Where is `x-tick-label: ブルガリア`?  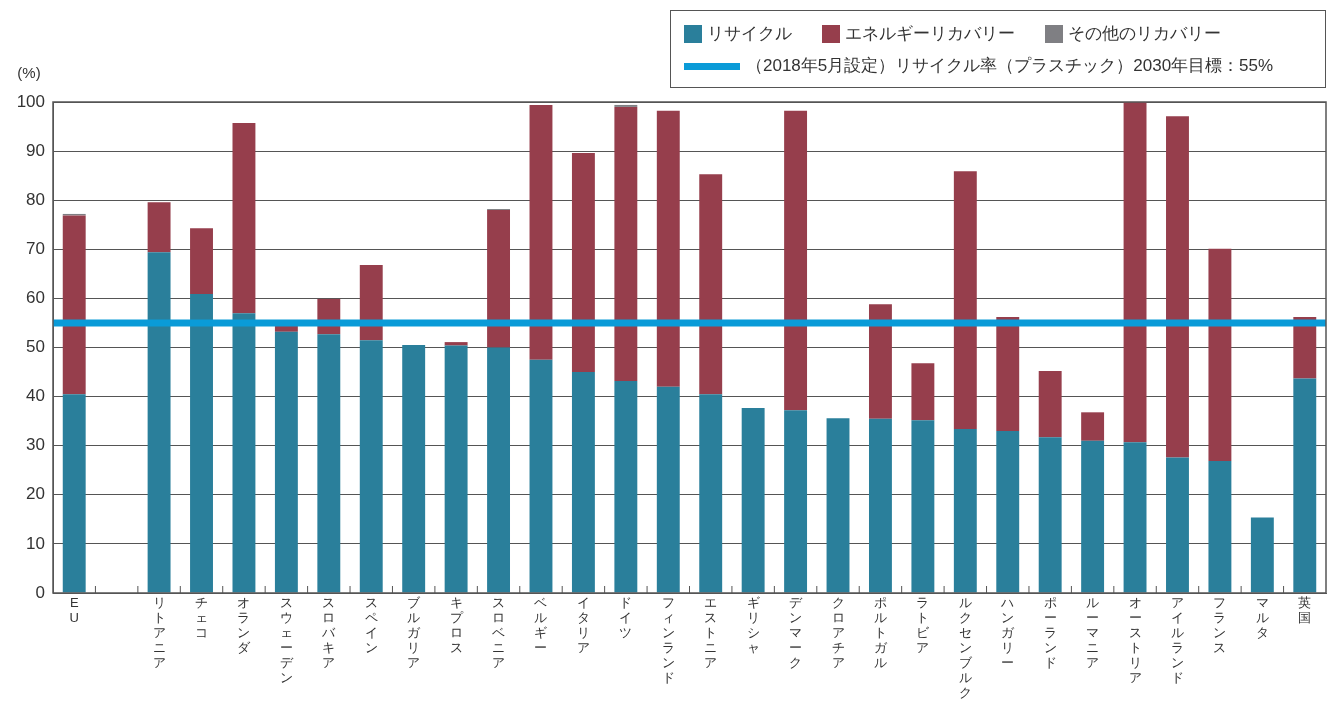 x-tick-label: ブルガリア is located at coordinates (414, 633).